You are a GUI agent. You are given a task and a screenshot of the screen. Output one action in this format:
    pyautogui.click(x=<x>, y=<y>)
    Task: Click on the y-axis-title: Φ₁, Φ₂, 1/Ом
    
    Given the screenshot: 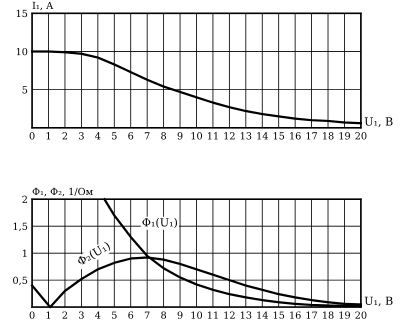 What is the action you would take?
    pyautogui.click(x=62, y=192)
    